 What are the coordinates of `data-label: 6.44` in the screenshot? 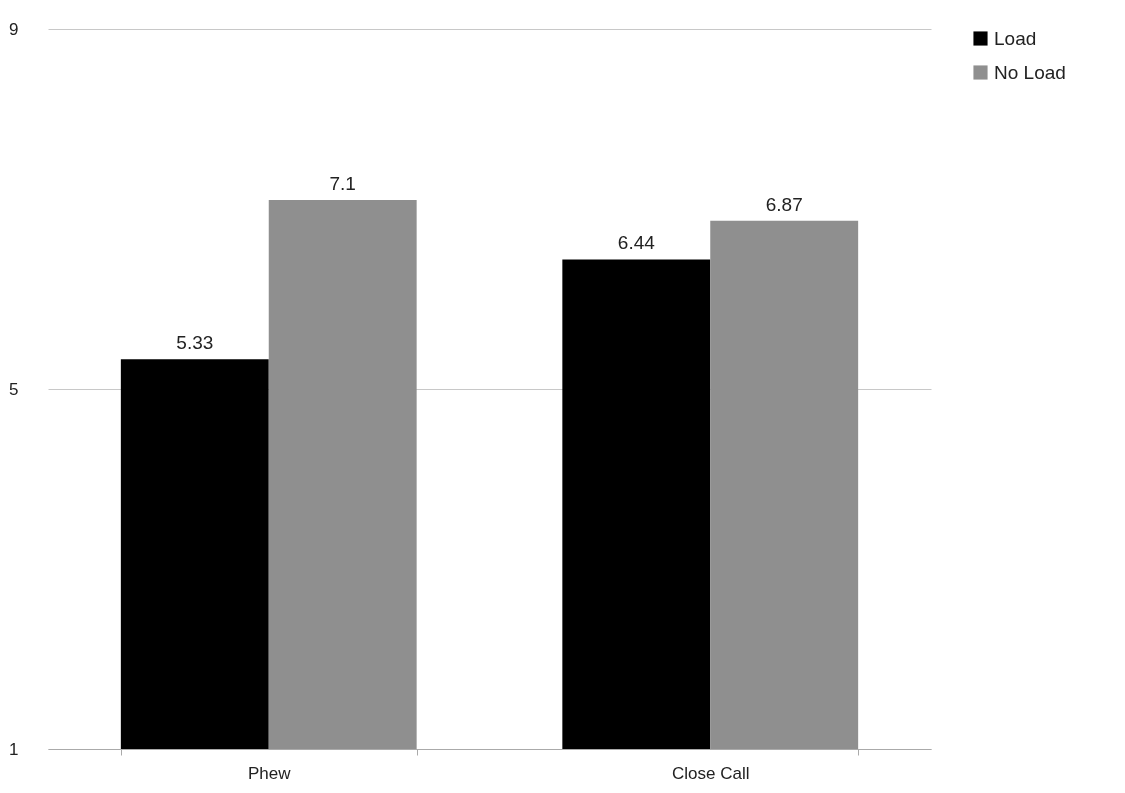 It's located at (636, 243).